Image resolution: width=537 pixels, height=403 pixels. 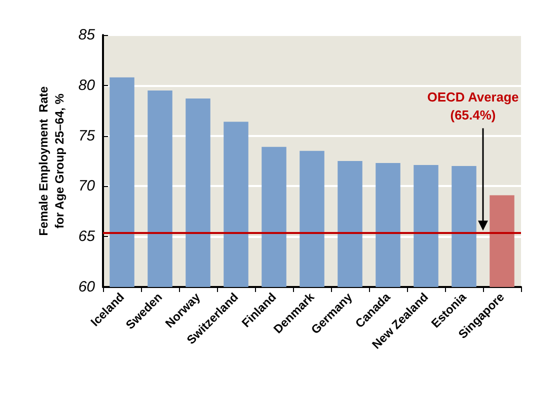 What do you see at coordinates (87, 35) in the screenshot?
I see `y-tick-label: 85` at bounding box center [87, 35].